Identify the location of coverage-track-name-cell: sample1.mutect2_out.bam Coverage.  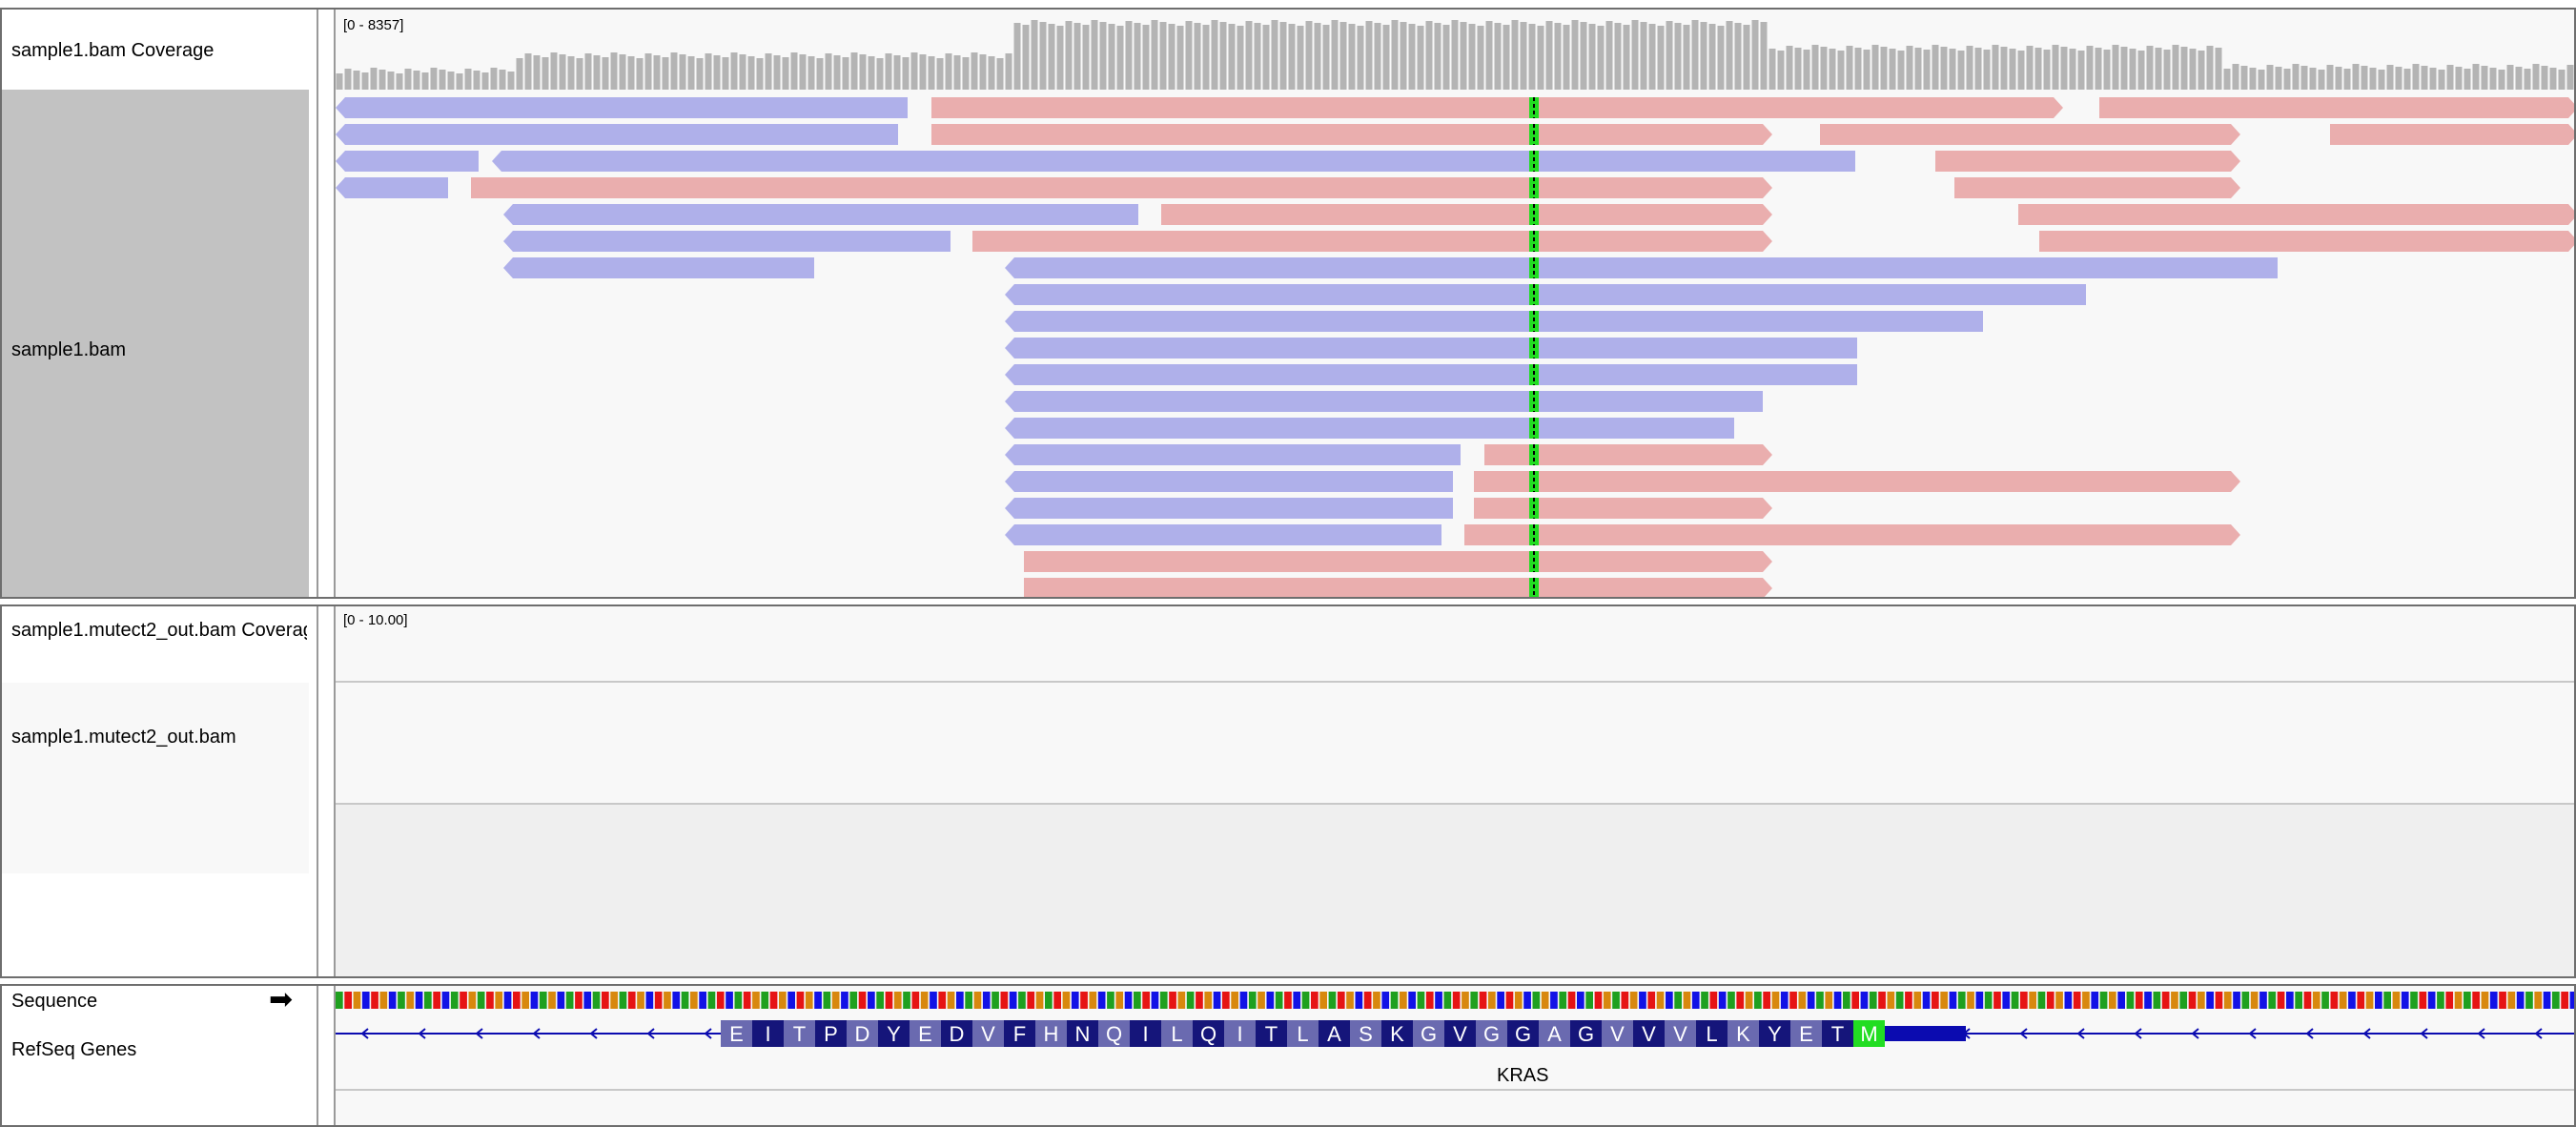
(156, 644).